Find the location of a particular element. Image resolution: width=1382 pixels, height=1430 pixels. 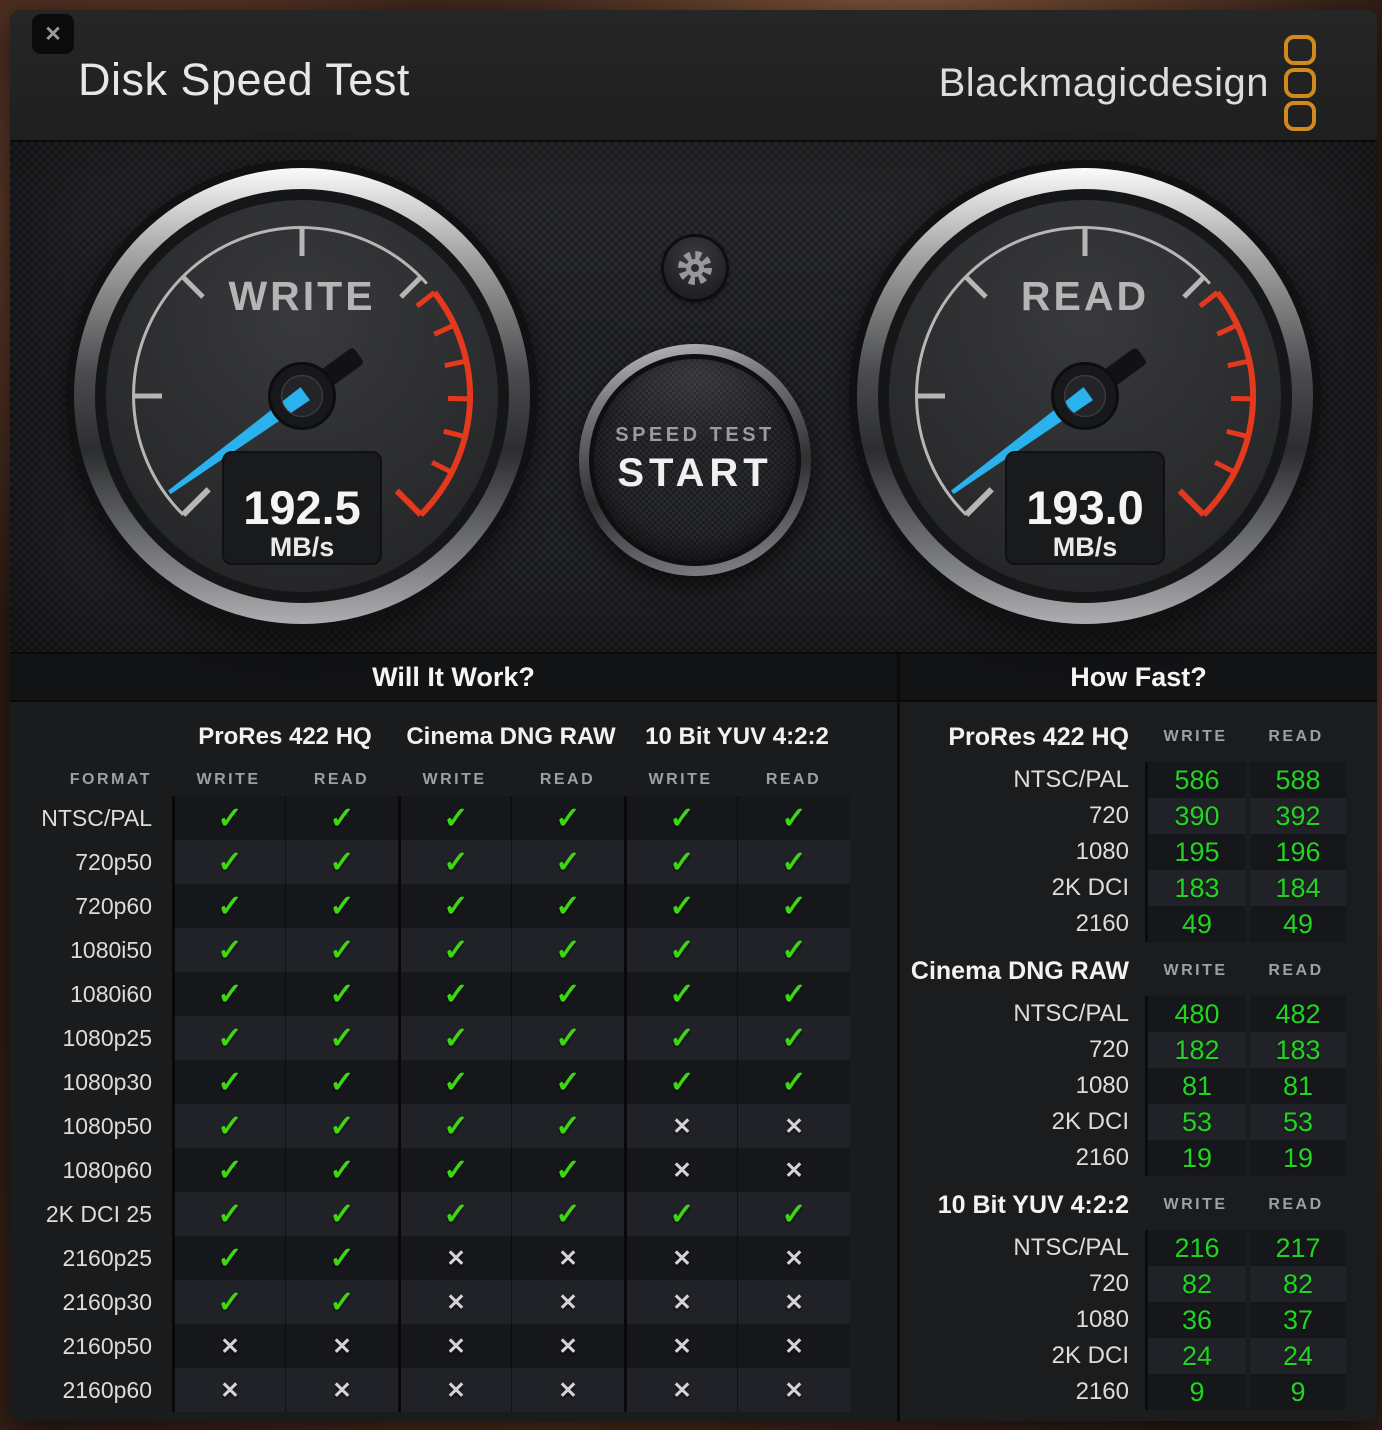

column-header: READ is located at coordinates (793, 779).